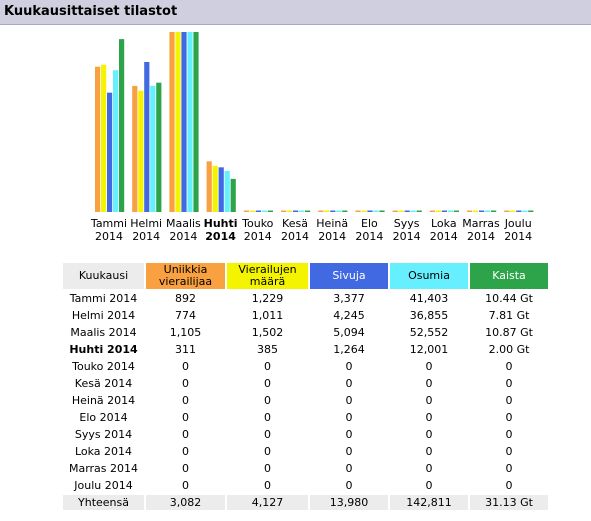 The height and width of the screenshot is (521, 591). I want to click on cell-unique: 1,105, so click(185, 332).